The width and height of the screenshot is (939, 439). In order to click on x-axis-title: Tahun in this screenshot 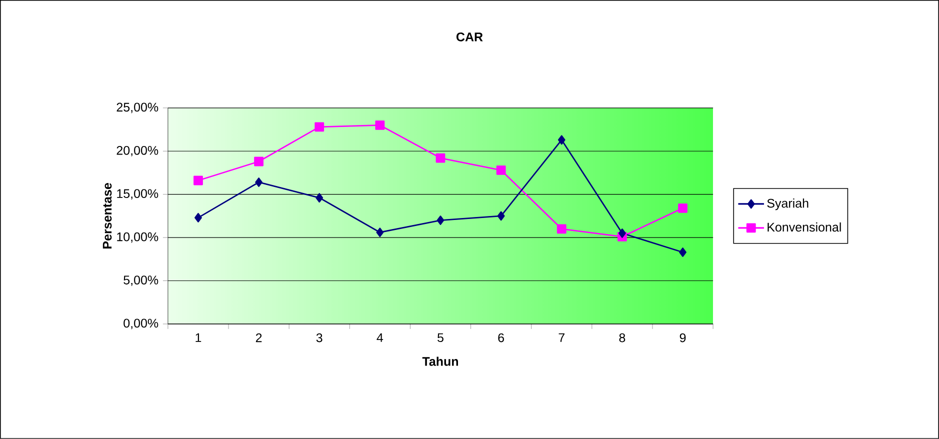, I will do `click(440, 361)`.